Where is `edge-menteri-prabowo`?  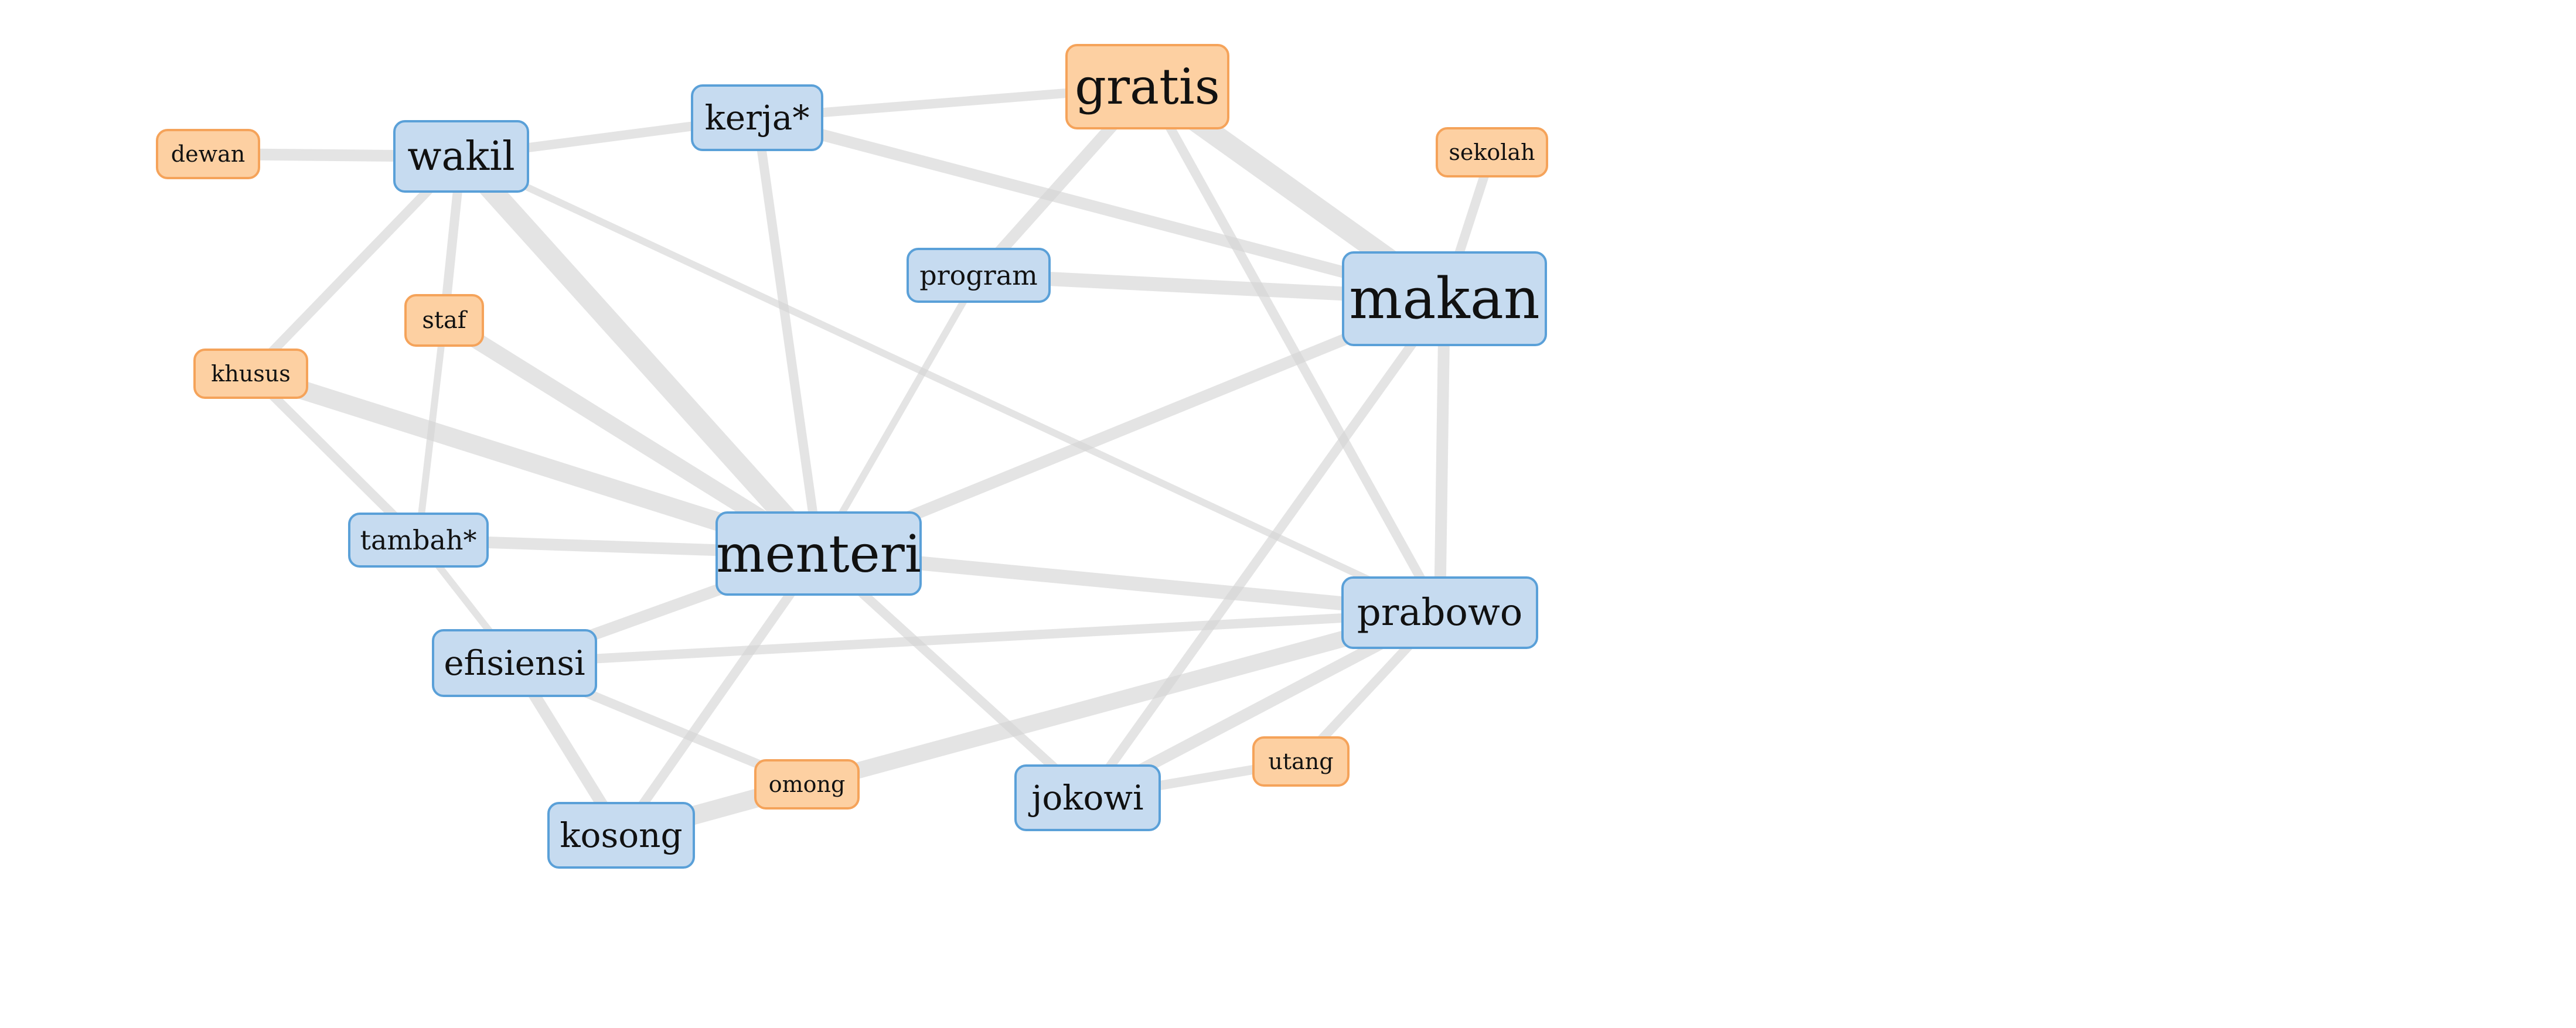 edge-menteri-prabowo is located at coordinates (1129, 583).